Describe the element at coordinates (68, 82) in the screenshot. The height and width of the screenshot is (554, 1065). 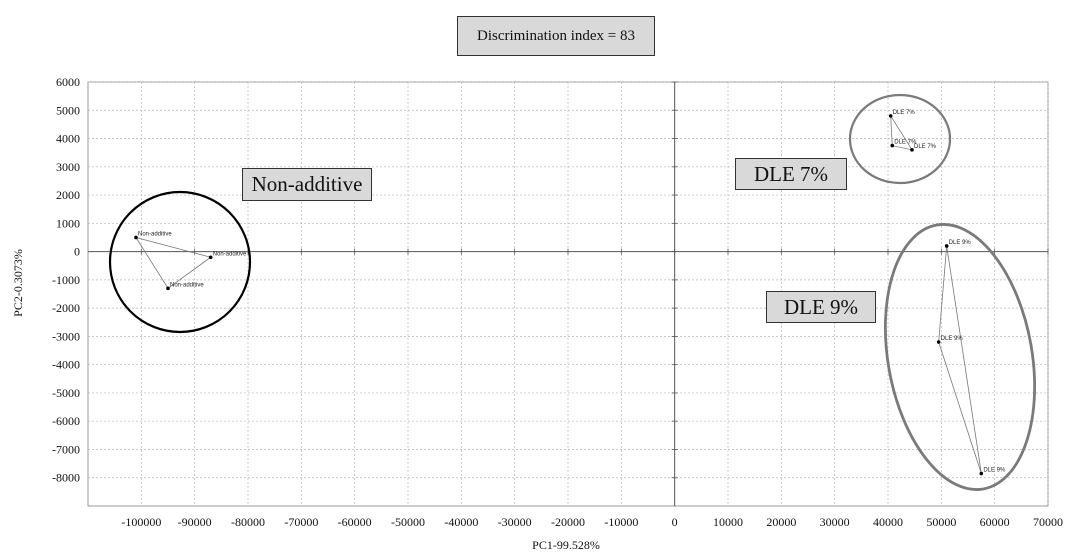
I see `y-tick-label: 6000` at that location.